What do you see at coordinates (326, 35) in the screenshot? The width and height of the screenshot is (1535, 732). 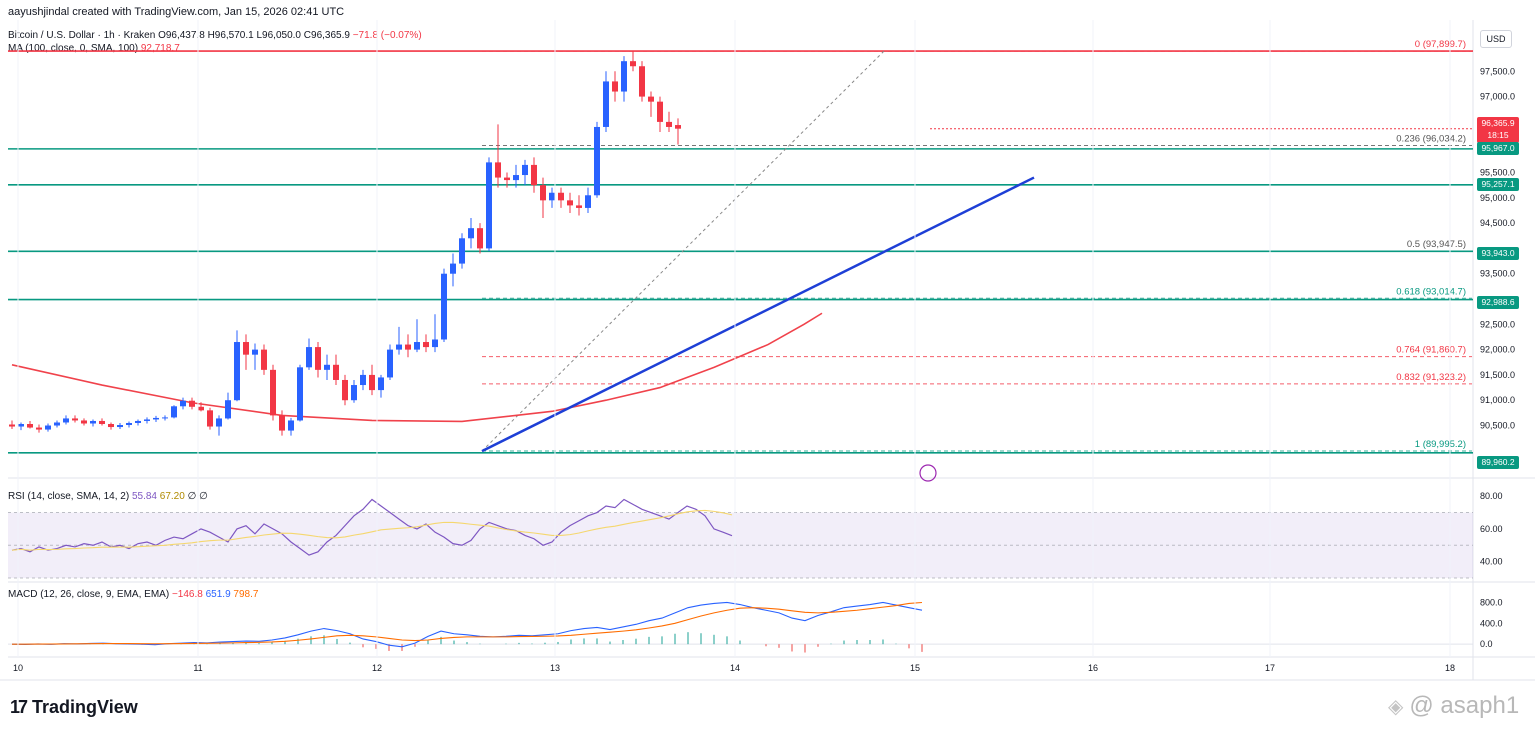 I see `close-value: C96,365.9` at bounding box center [326, 35].